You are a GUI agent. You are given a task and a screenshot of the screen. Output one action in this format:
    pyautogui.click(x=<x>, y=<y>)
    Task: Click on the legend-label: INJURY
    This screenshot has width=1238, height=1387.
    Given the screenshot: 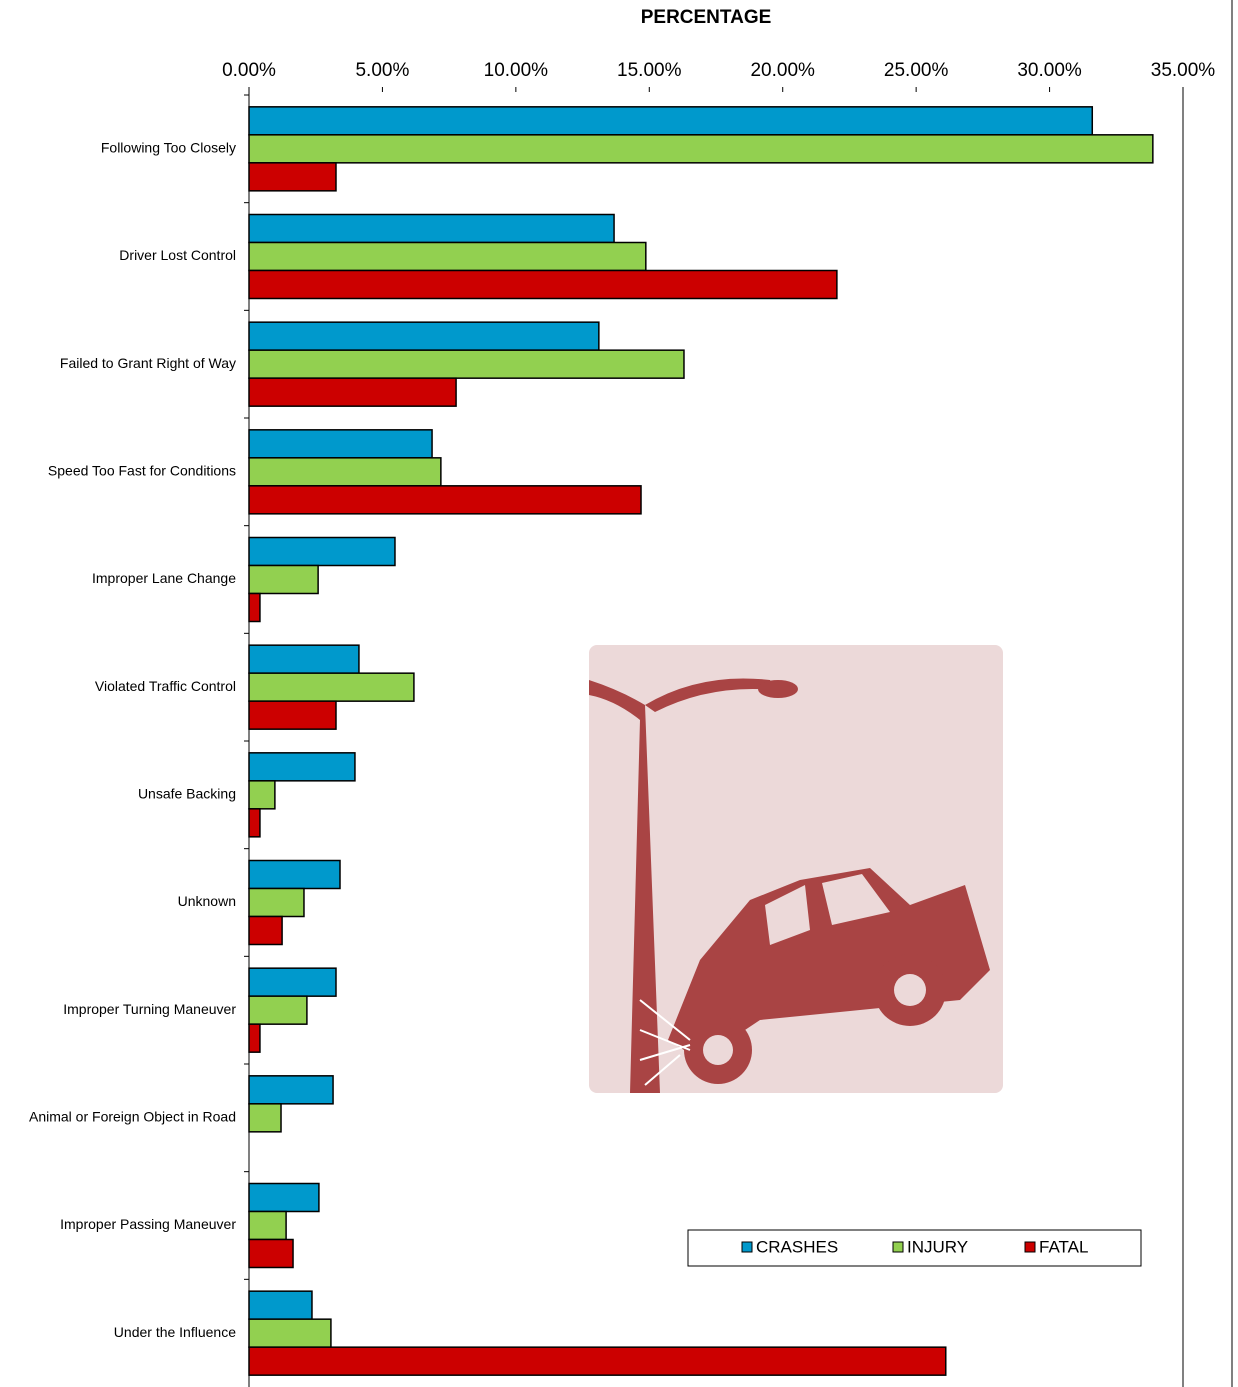 What is the action you would take?
    pyautogui.click(x=937, y=1246)
    